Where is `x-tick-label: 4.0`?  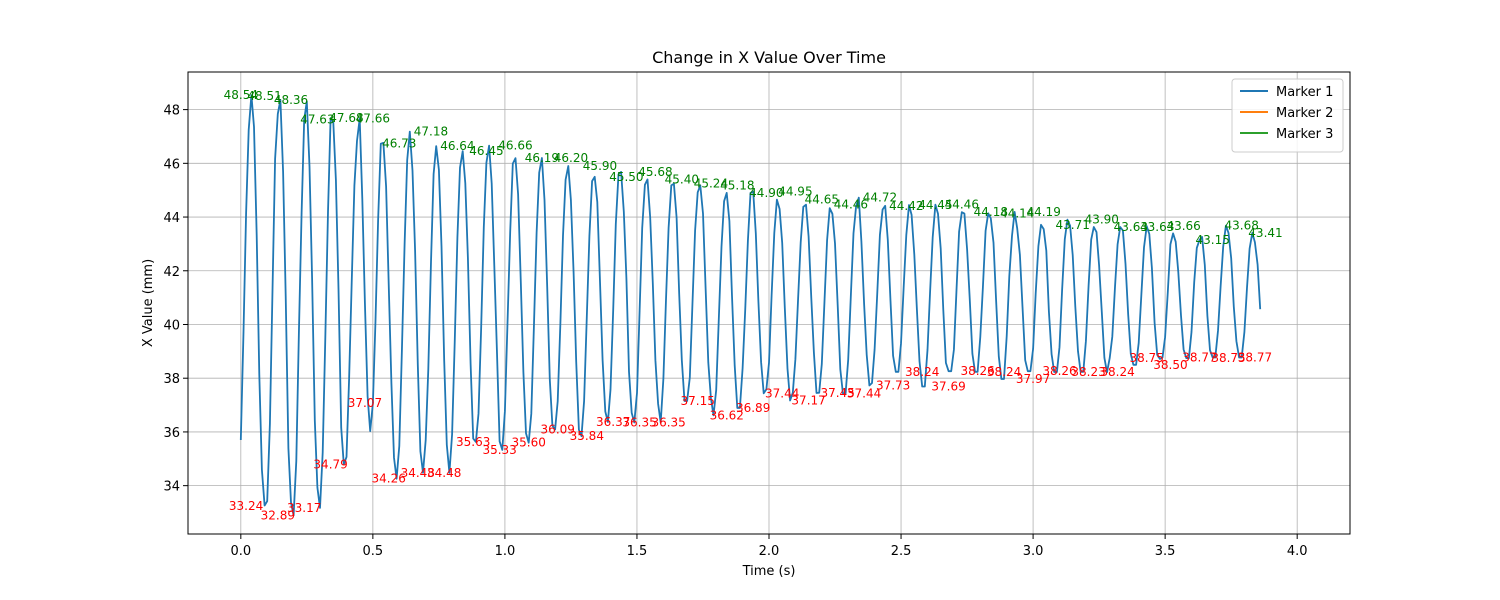 x-tick-label: 4.0 is located at coordinates (1297, 551).